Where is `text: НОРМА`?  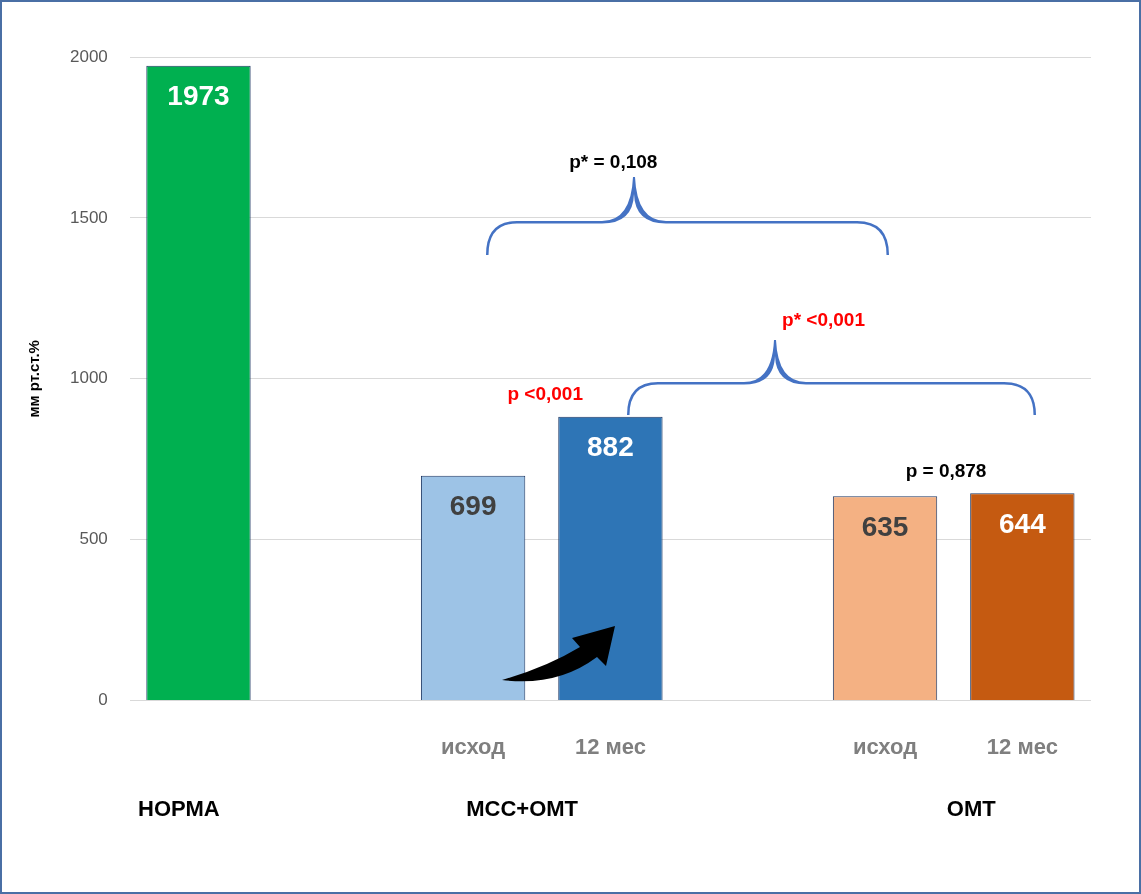
text: НОРМА is located at coordinates (179, 808).